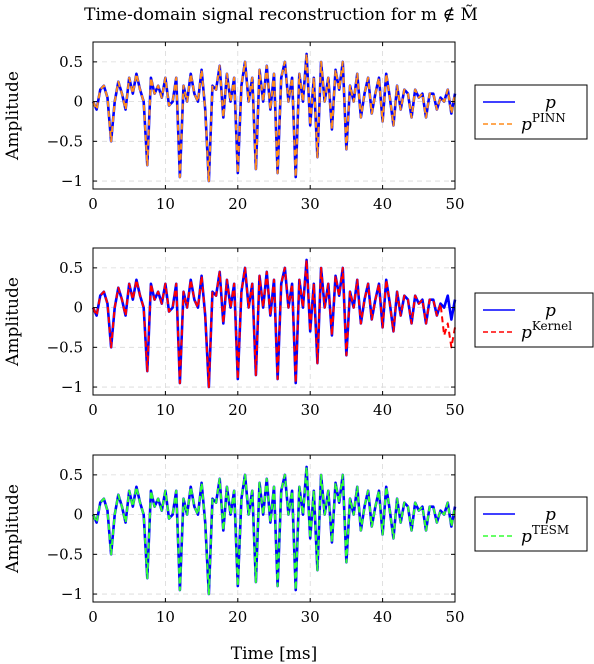 This screenshot has height=664, width=594. I want to click on legend-label: pTESM, so click(545, 535).